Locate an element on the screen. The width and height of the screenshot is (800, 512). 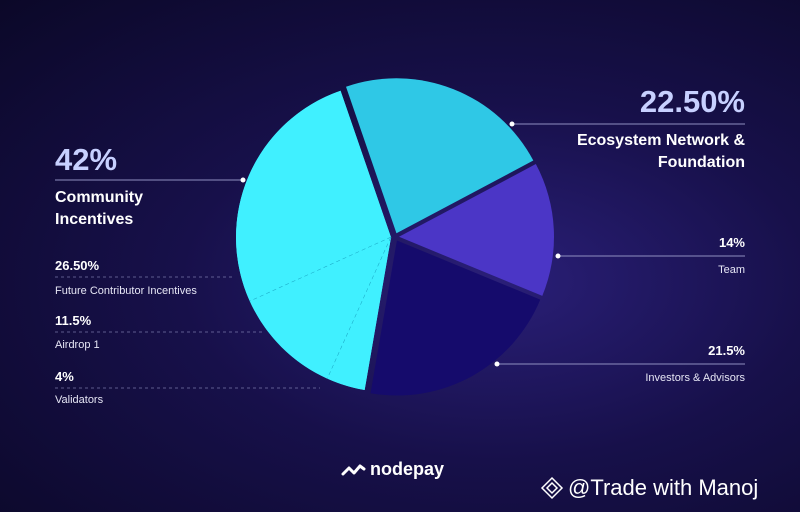
value-label: 26.50% is located at coordinates (77, 265).